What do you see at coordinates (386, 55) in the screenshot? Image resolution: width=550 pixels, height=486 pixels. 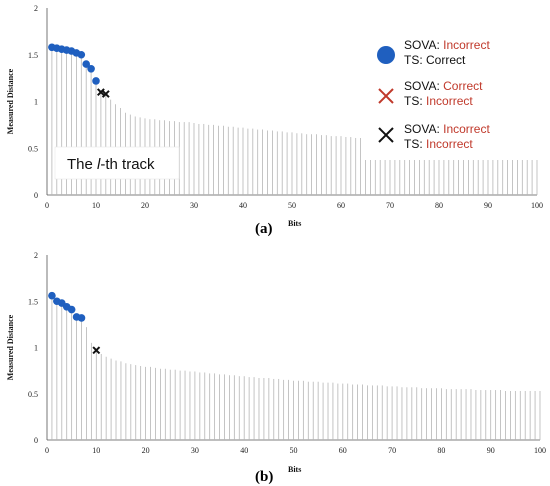 I see `legend-marker-blue-dot` at bounding box center [386, 55].